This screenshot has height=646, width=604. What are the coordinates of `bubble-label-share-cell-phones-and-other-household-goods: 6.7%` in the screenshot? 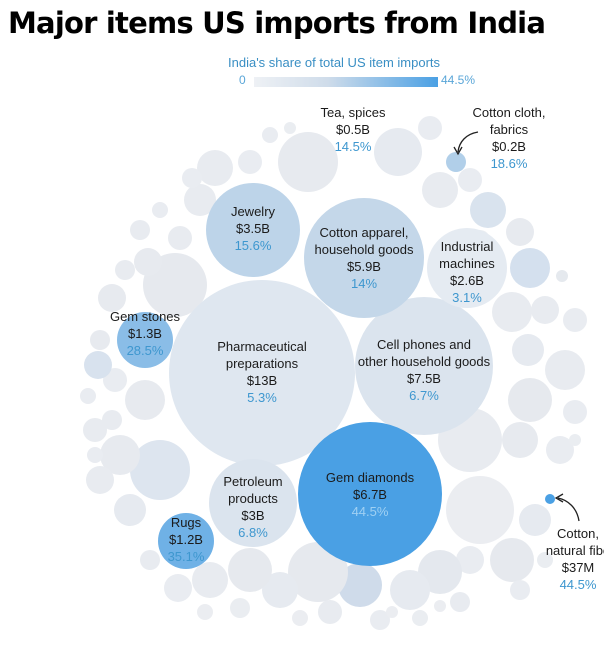 It's located at (424, 395).